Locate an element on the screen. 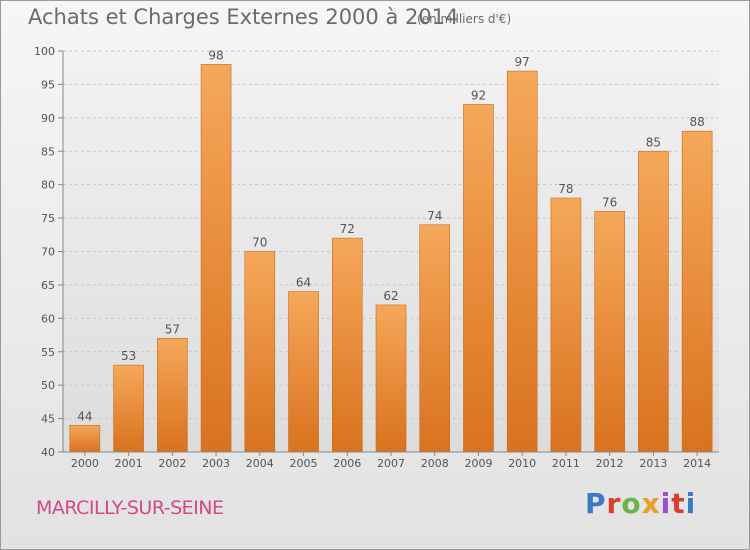 The width and height of the screenshot is (750, 550). x-tick-label: 2003 is located at coordinates (216, 463).